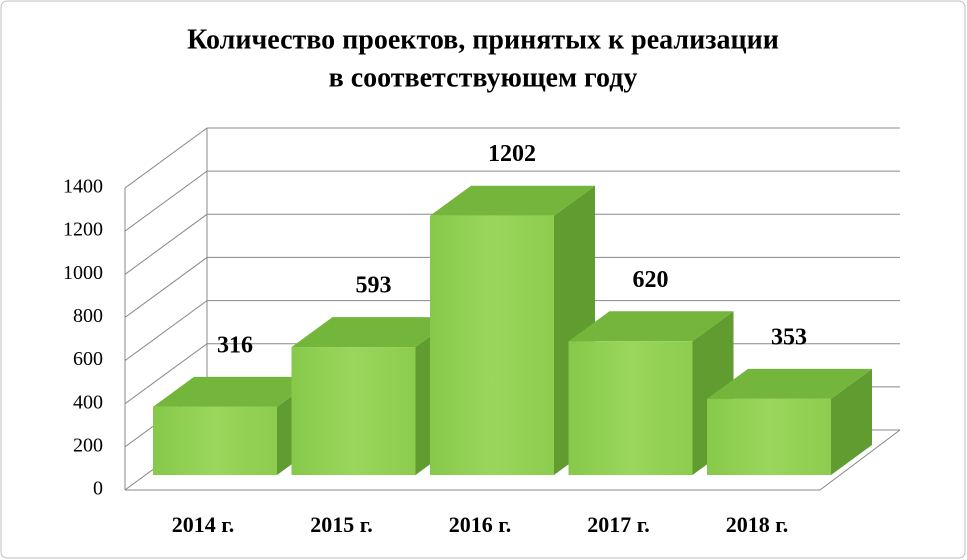 The image size is (967, 560). I want to click on floor-line, so click(513, 460).